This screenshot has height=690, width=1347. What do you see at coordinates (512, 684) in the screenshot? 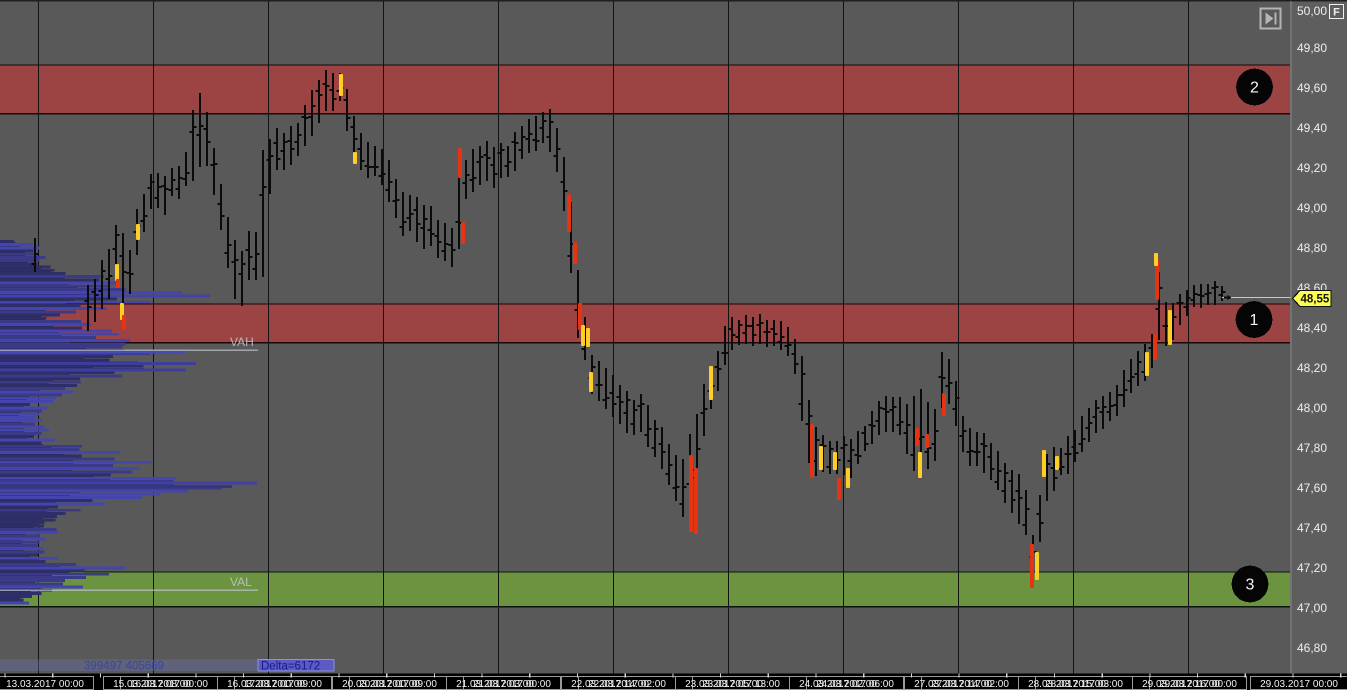
I see `svg-text: 21.03.2017 00:00` at bounding box center [512, 684].